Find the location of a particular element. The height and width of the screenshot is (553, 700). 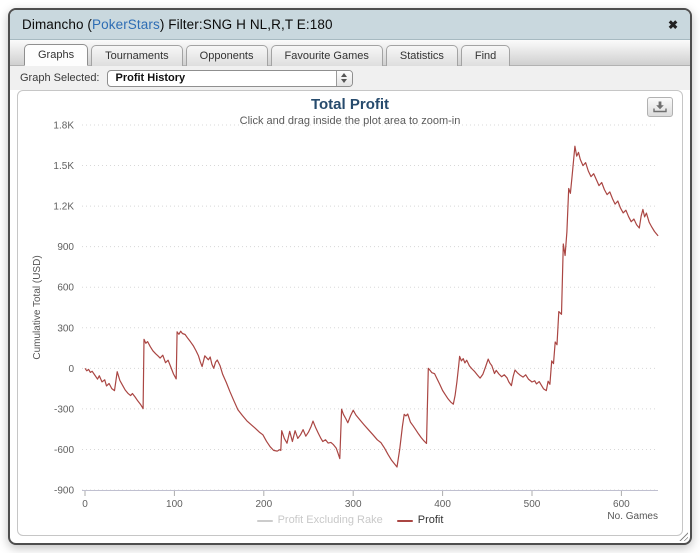

svg-text: -600 is located at coordinates (64, 450).